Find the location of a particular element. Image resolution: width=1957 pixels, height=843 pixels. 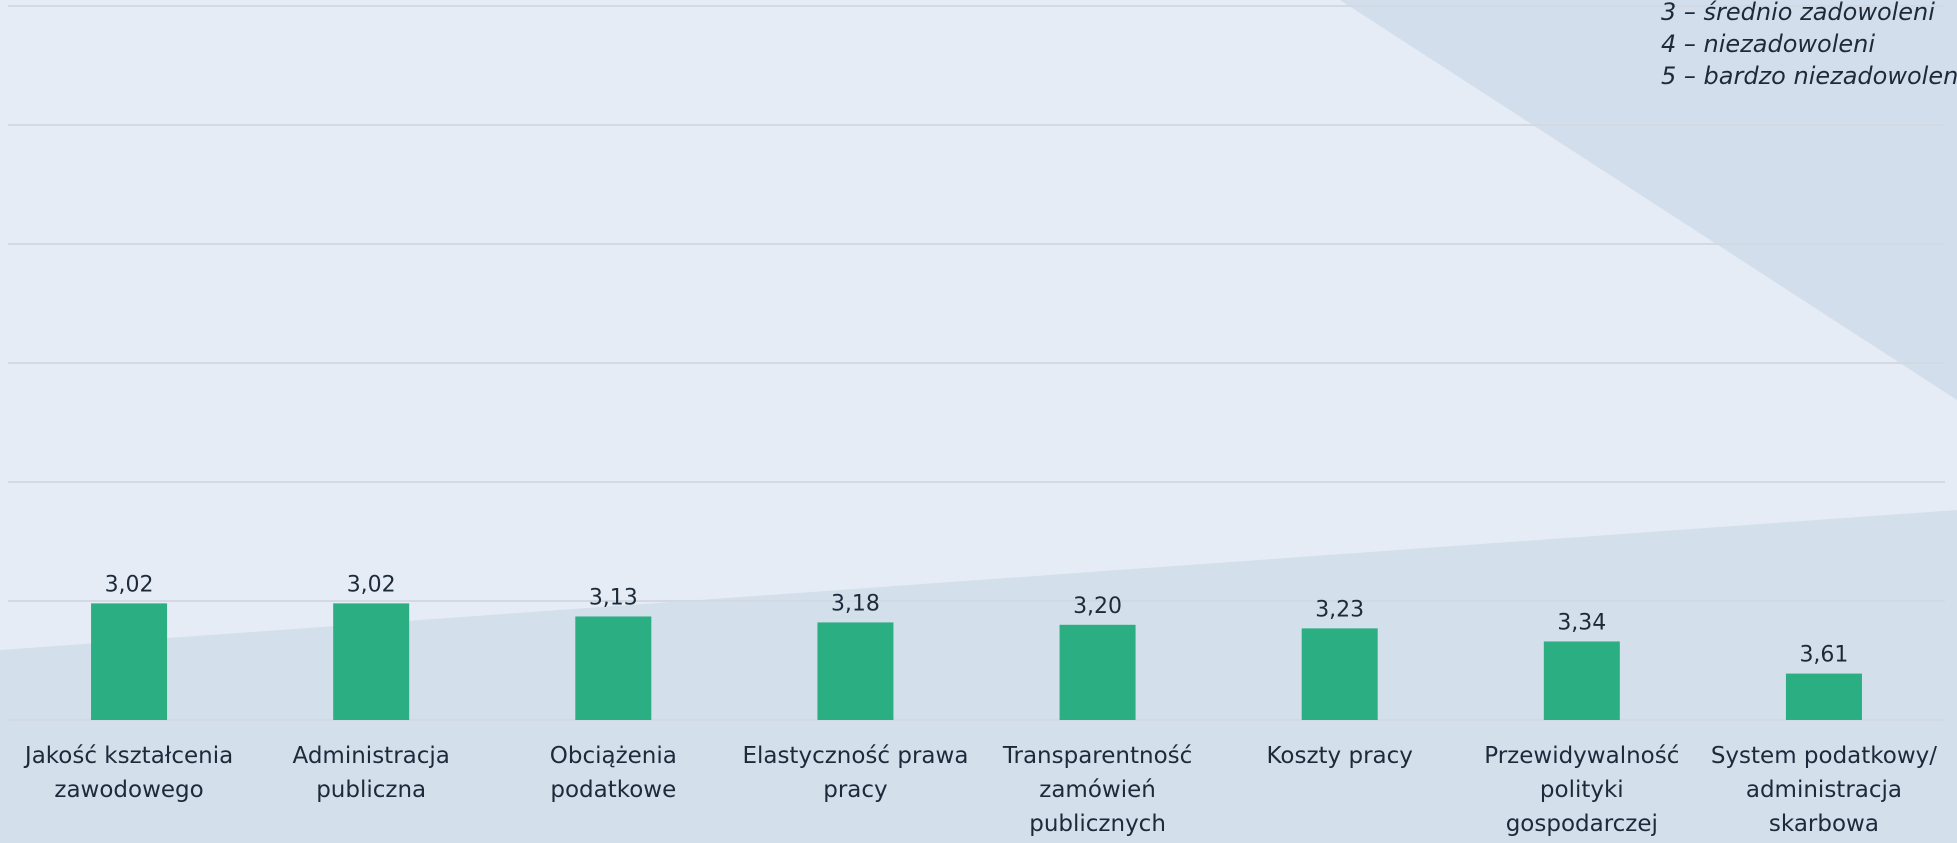

category-label-line: zawodowego is located at coordinates (129, 790).